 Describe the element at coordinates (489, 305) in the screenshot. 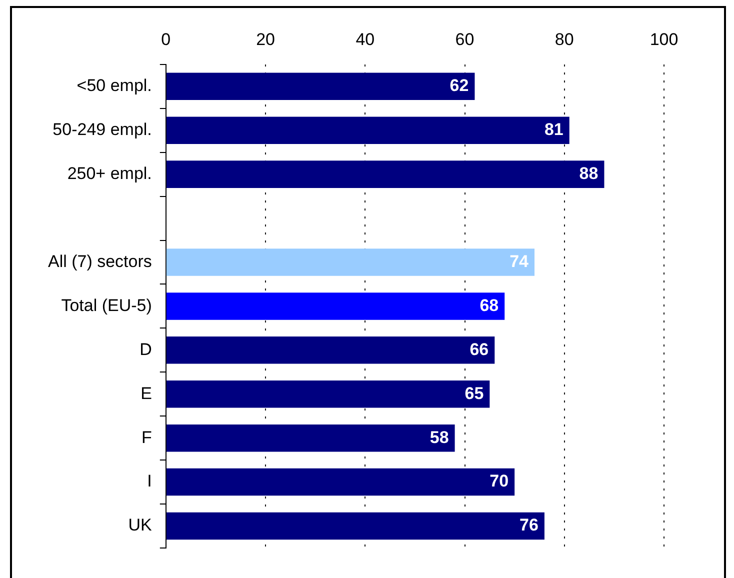

I see `data-label: 68` at that location.